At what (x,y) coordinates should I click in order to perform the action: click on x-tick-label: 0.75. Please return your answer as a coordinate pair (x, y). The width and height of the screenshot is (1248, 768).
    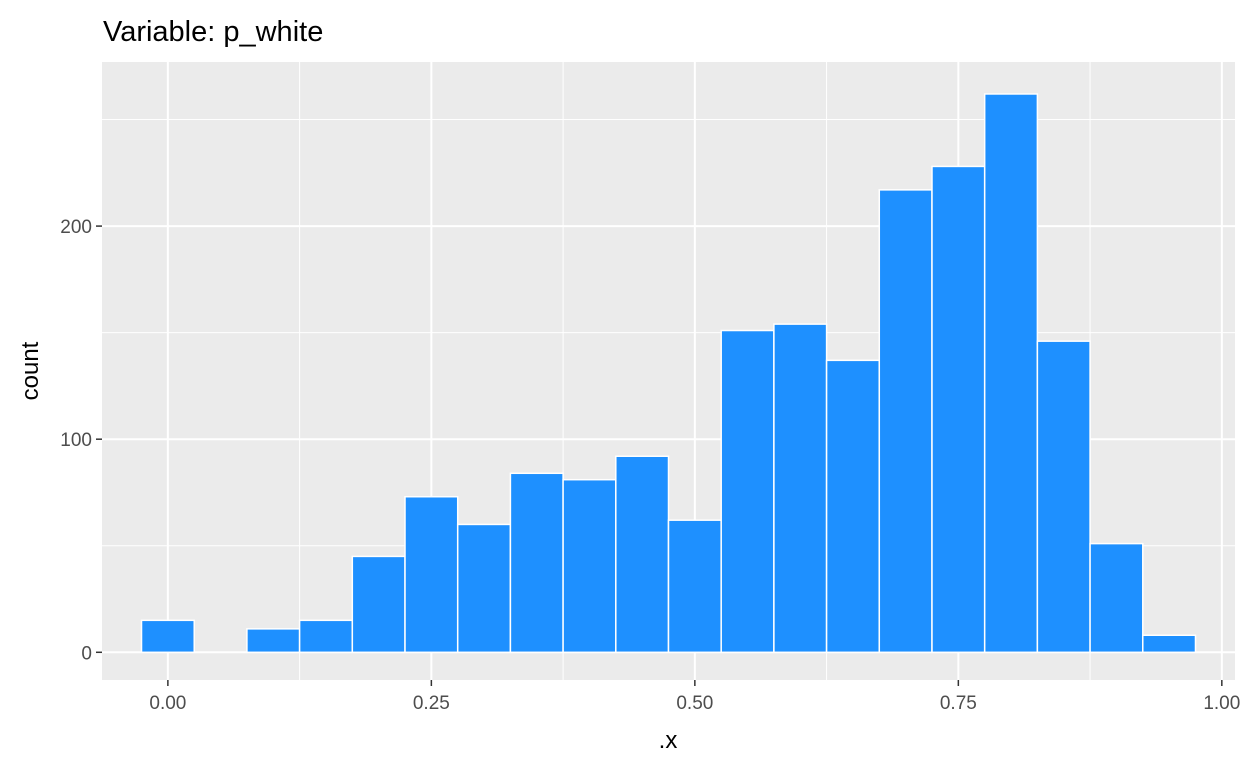
    Looking at the image, I should click on (958, 703).